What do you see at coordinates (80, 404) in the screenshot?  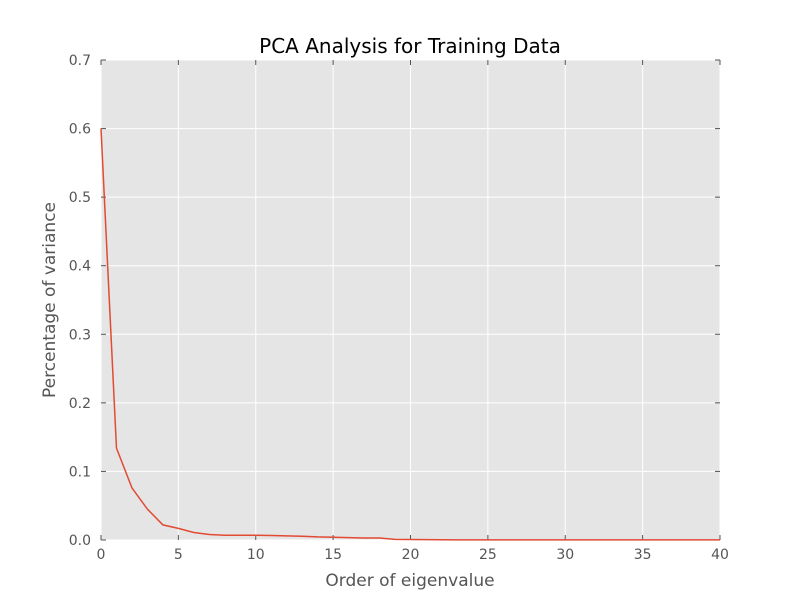 I see `y-tick-label: 0.2` at bounding box center [80, 404].